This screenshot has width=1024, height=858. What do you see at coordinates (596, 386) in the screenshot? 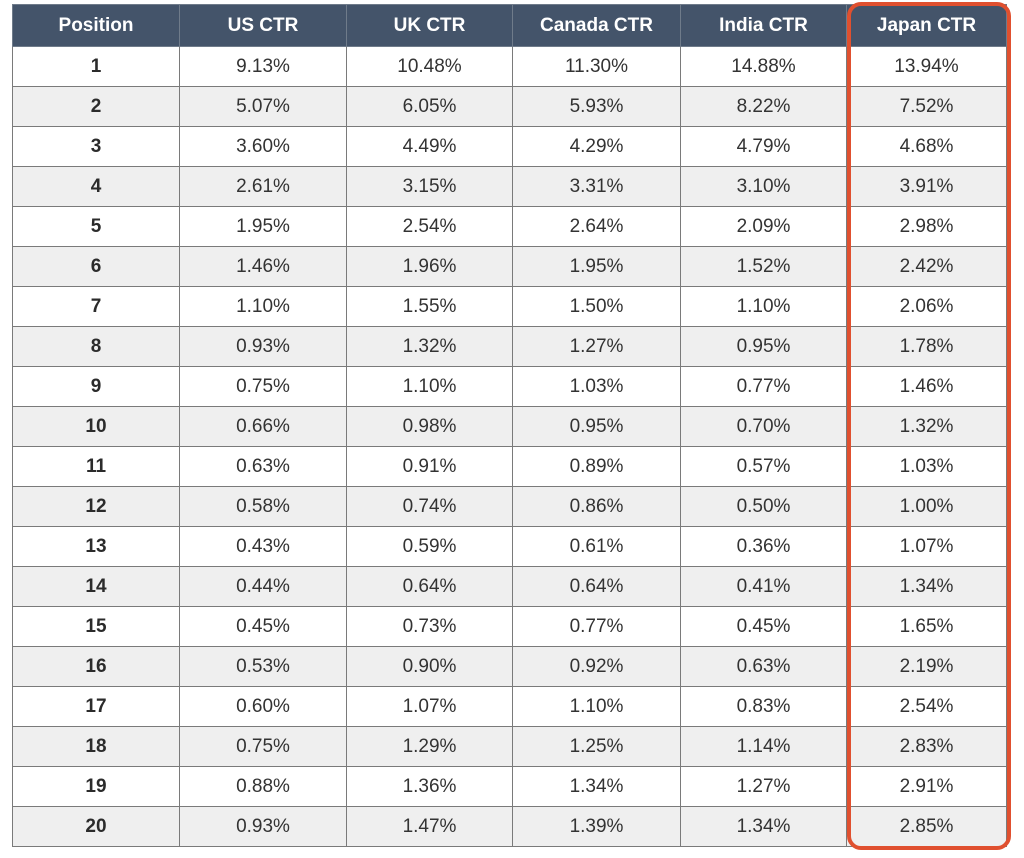
I see `canada-ctr-cell: 1.03%` at bounding box center [596, 386].